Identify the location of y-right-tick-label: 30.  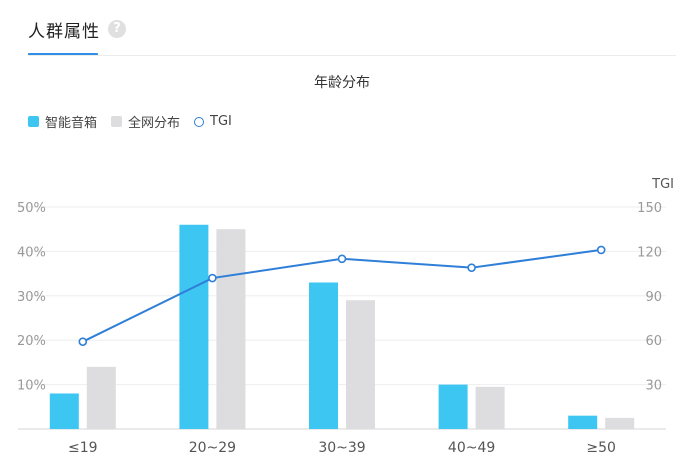
(653, 386).